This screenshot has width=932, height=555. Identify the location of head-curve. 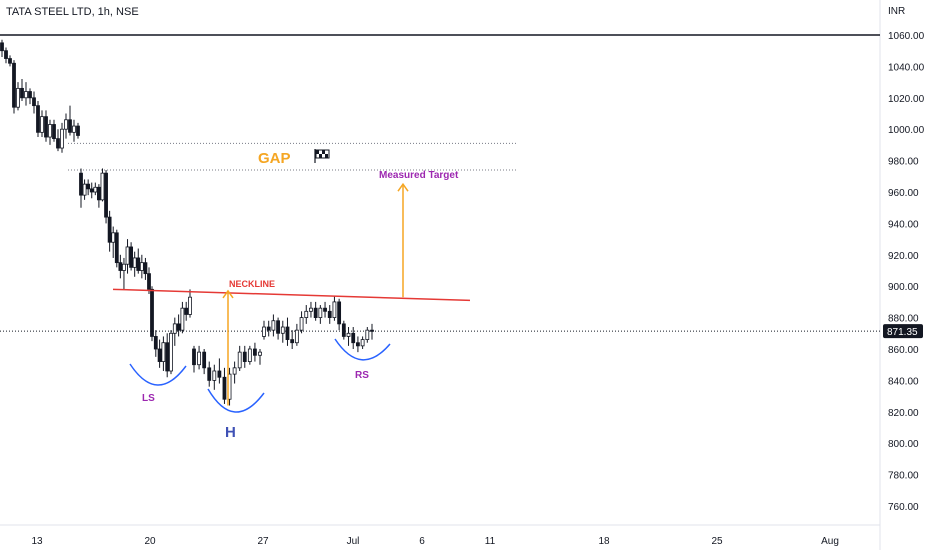
(236, 400).